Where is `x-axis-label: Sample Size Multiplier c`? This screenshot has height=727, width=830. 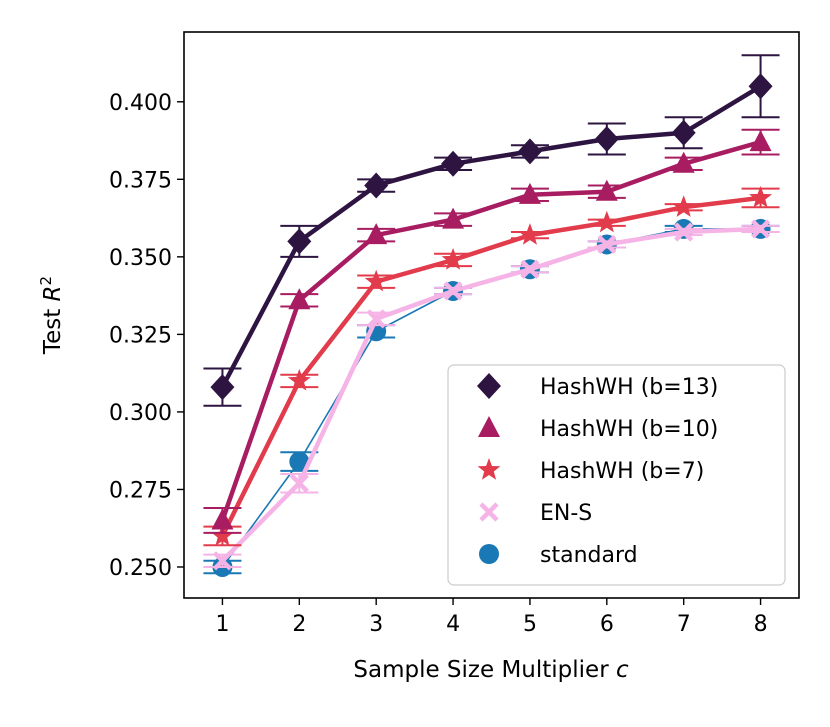
x-axis-label: Sample Size Multiplier c is located at coordinates (491, 670).